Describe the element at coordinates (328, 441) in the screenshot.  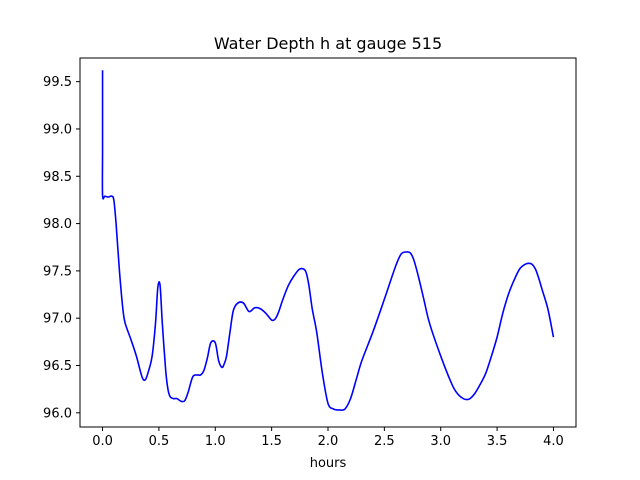
I see `x-tick-label: 2.0` at that location.